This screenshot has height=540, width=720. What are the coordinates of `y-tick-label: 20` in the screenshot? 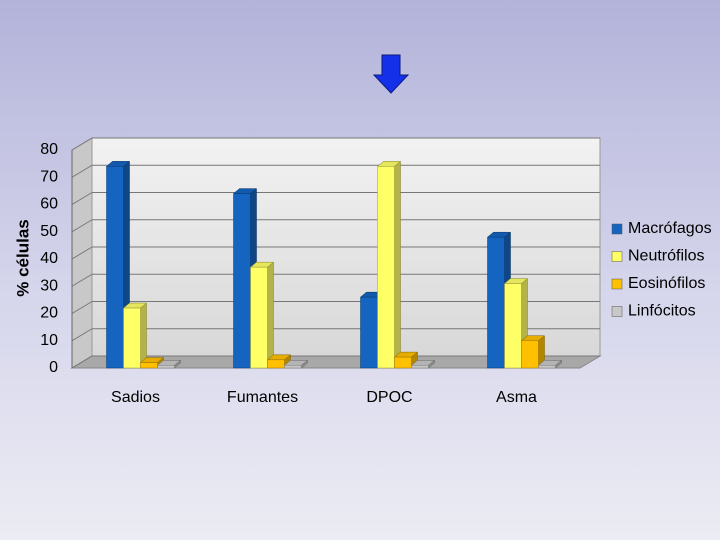 It's located at (49, 313).